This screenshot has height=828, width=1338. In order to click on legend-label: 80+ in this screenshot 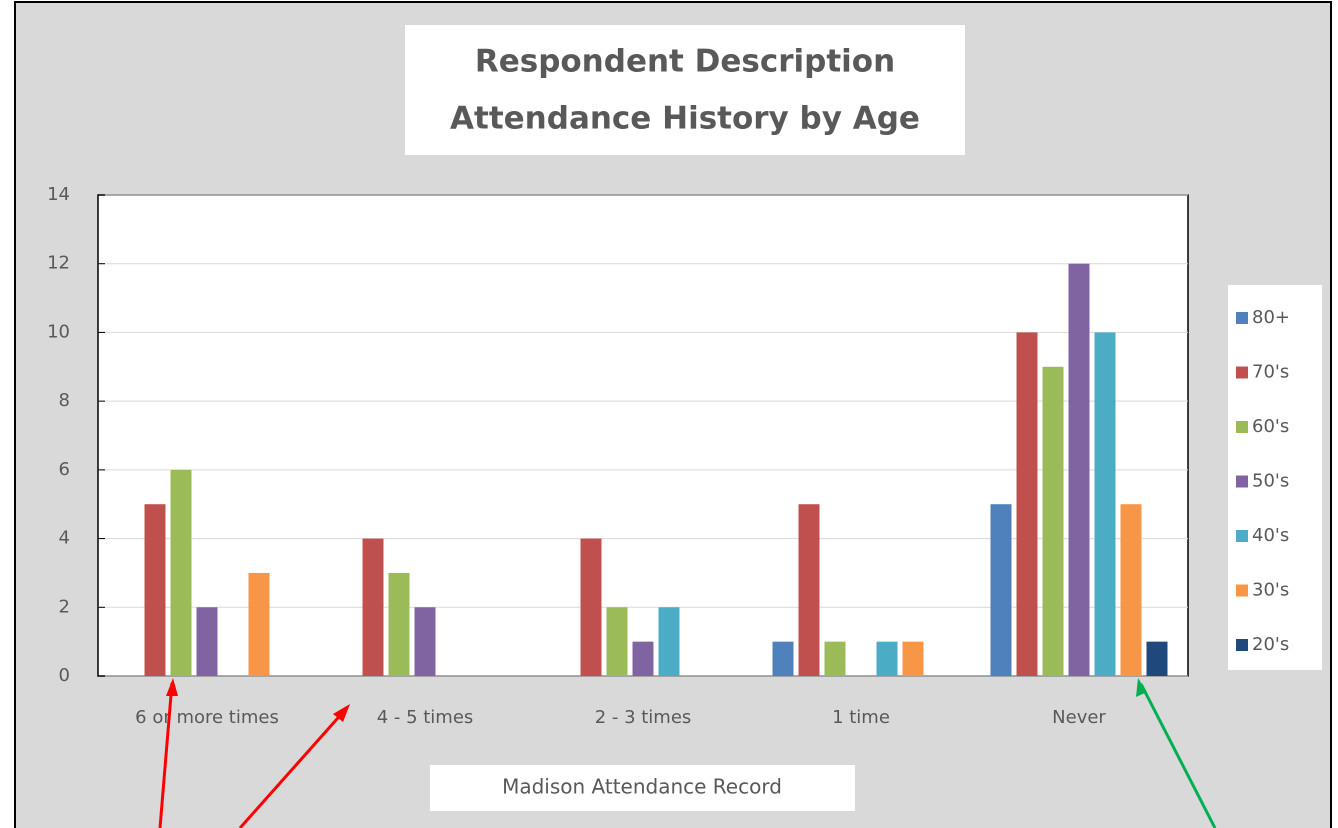, I will do `click(1271, 317)`.